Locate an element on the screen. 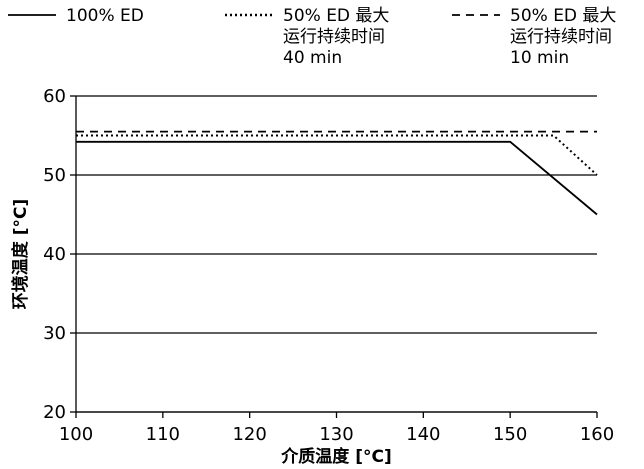 The image size is (644, 469). x-tick-label: 120 is located at coordinates (249, 434).